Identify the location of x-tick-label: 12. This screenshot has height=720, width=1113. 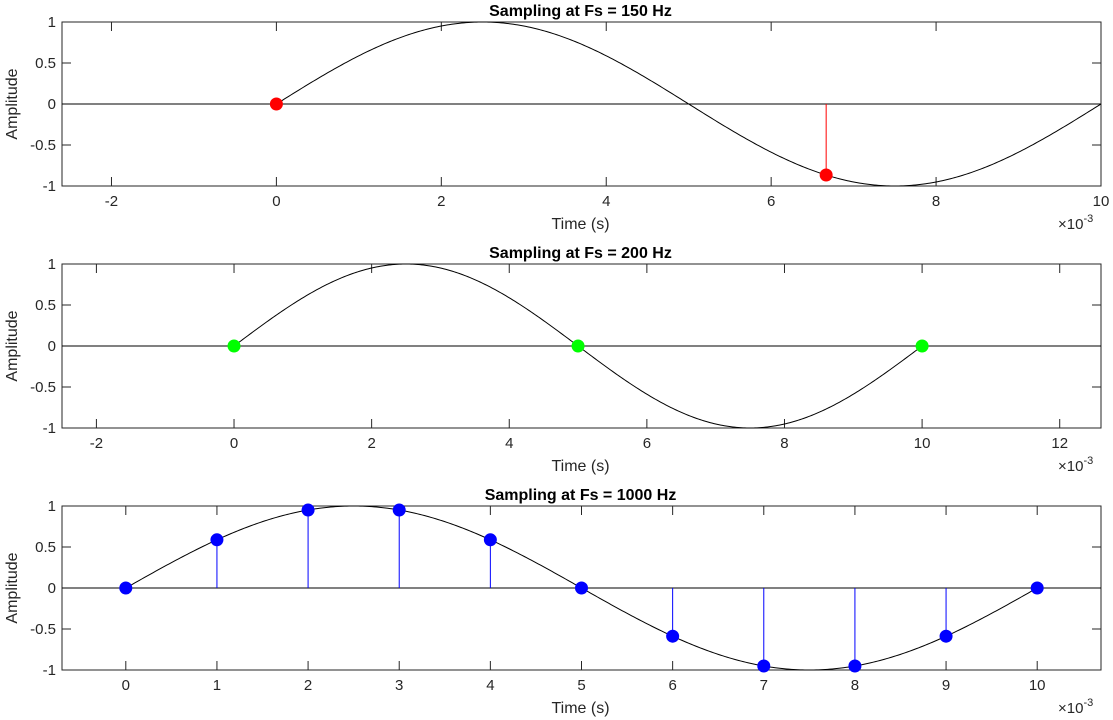
(1059, 443).